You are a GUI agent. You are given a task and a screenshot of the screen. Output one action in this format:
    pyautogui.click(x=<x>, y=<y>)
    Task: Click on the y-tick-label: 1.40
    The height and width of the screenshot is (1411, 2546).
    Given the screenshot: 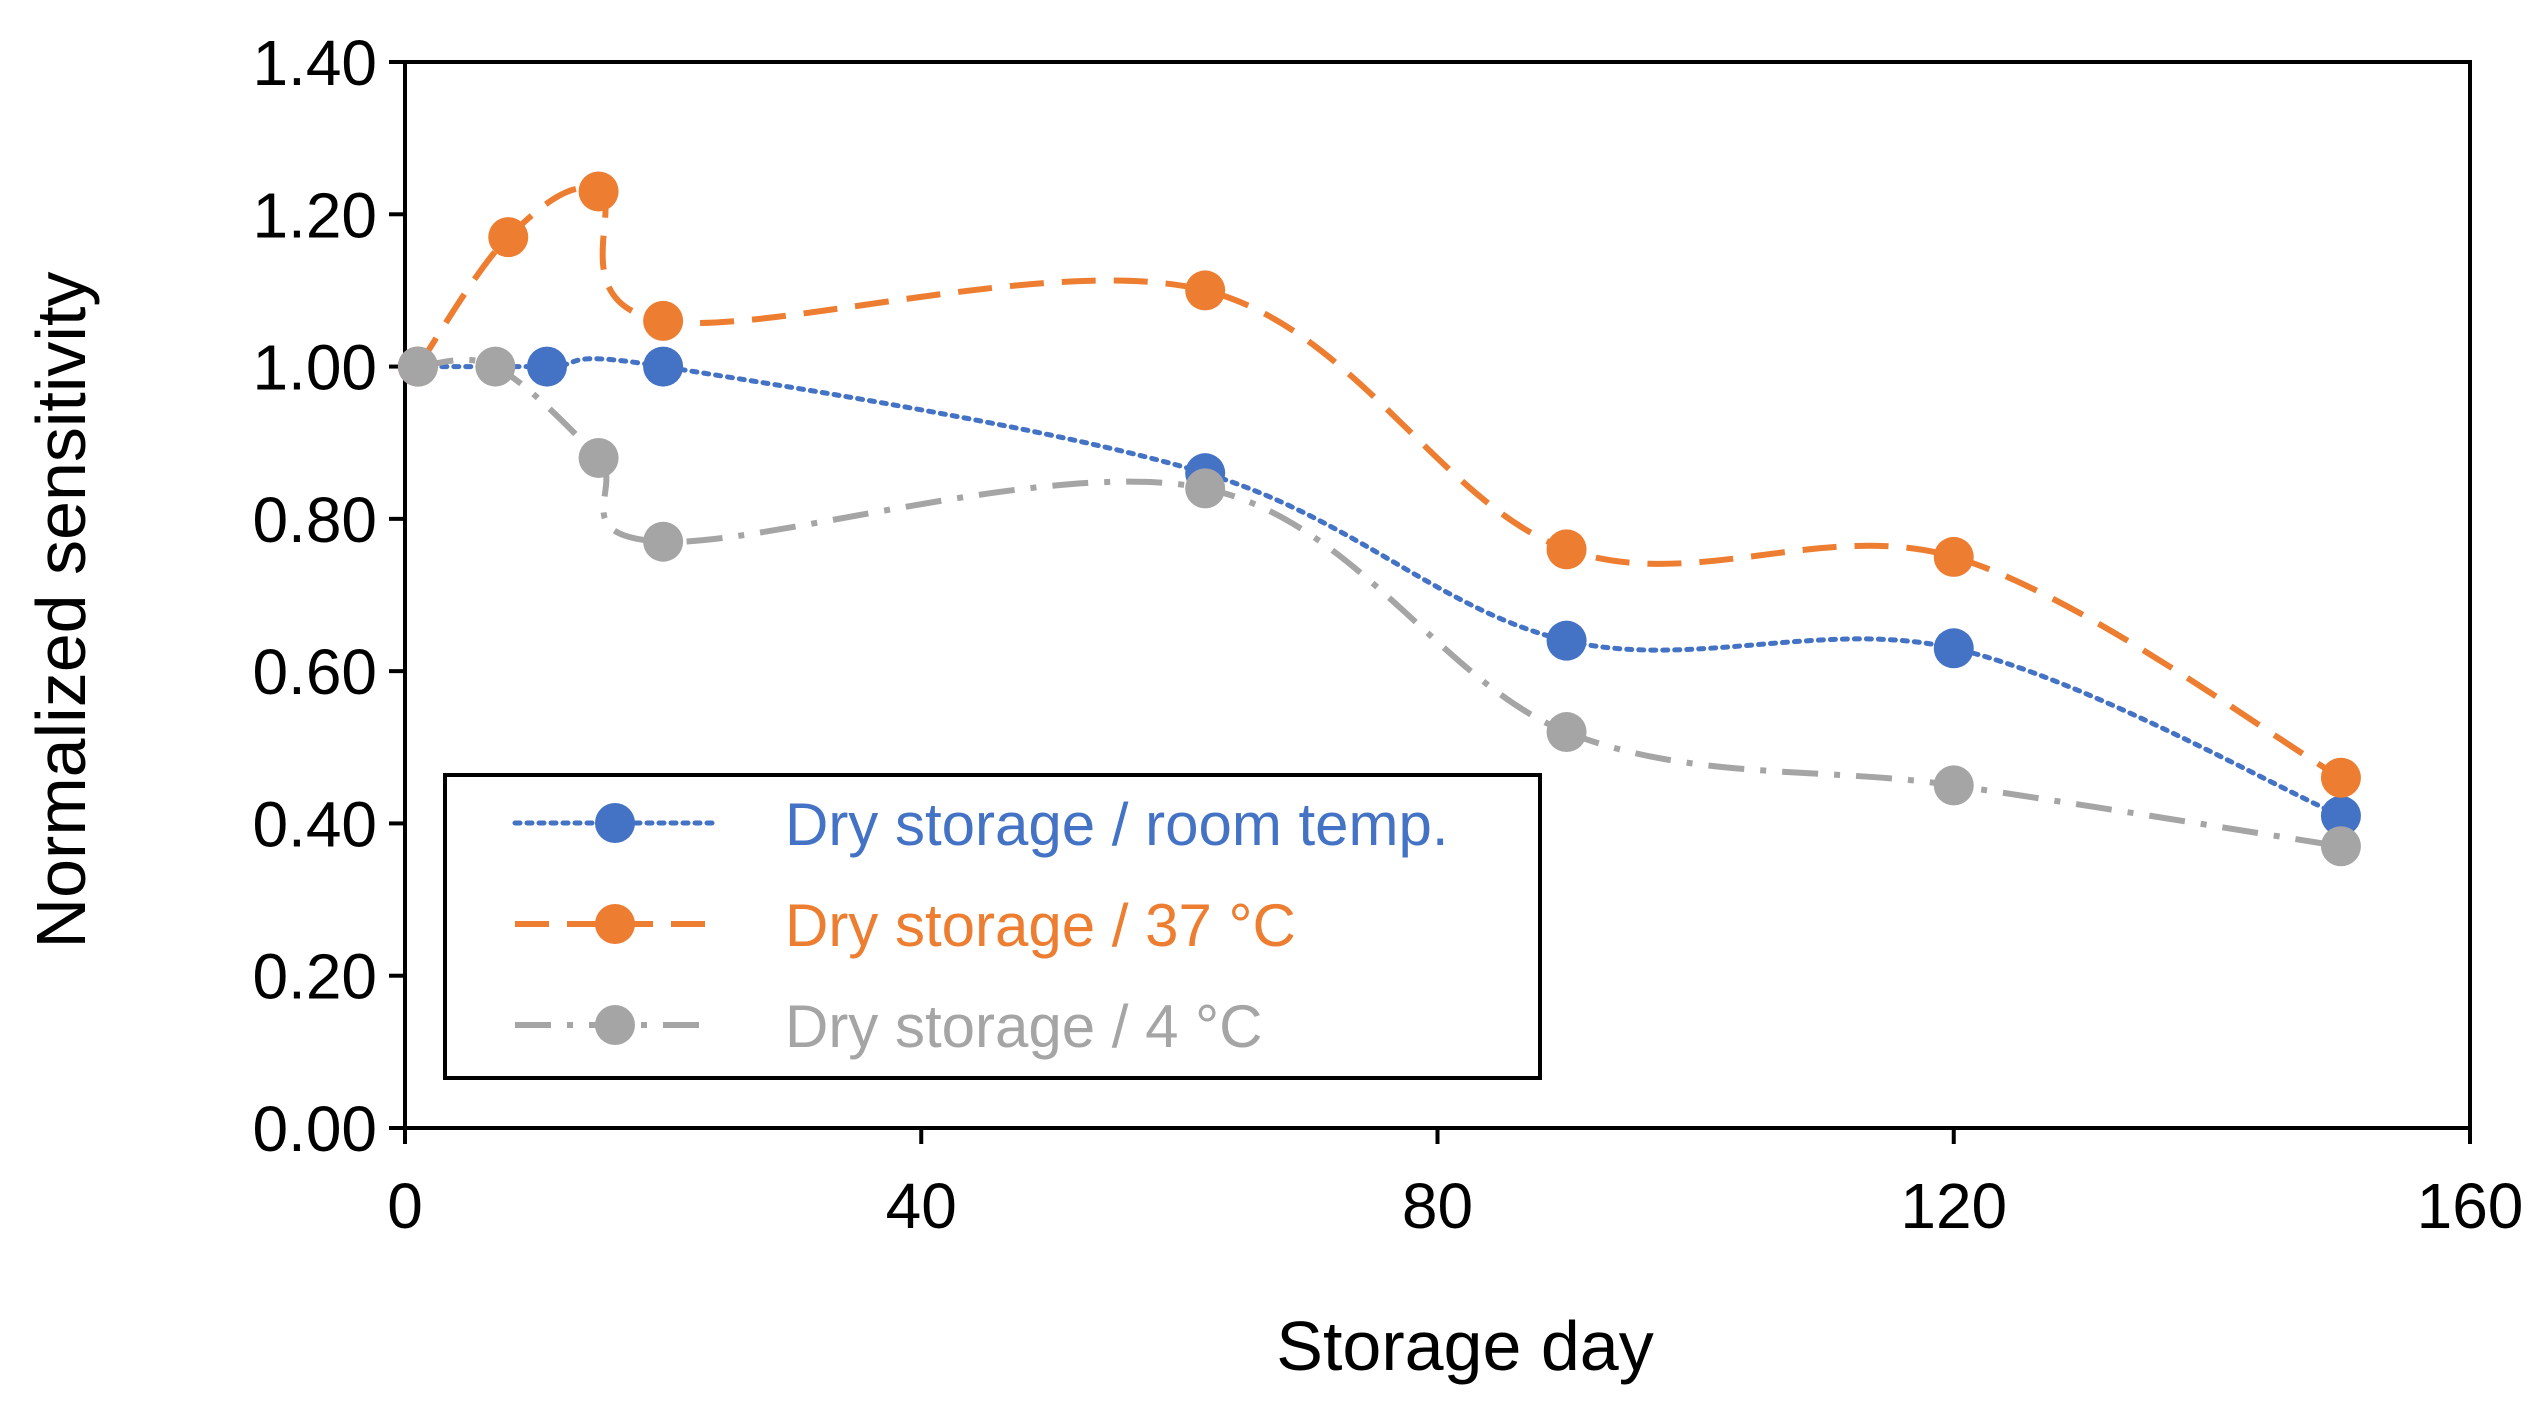 What is the action you would take?
    pyautogui.click(x=314, y=63)
    